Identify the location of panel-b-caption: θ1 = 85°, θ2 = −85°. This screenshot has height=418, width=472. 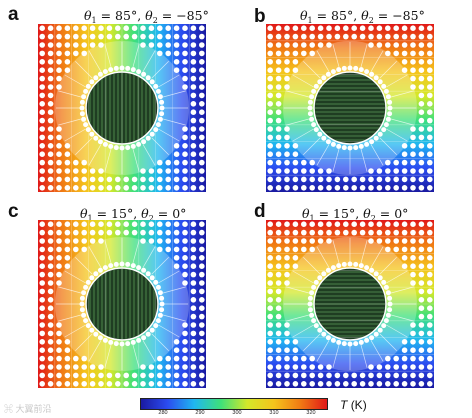
(362, 16).